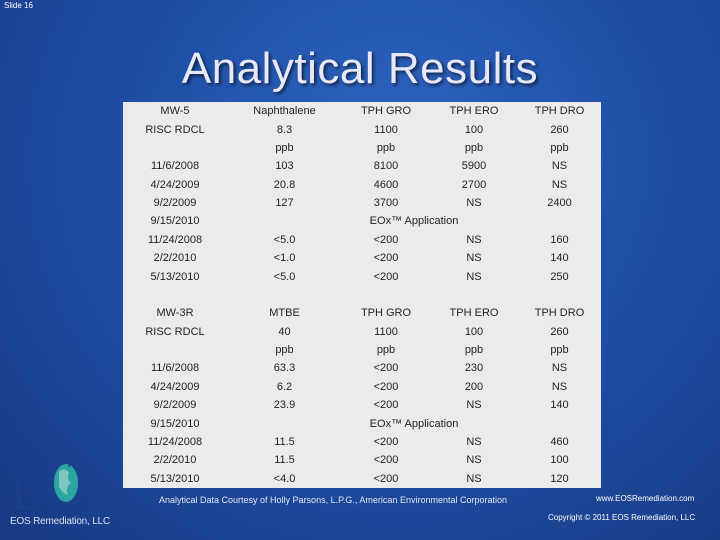  Describe the element at coordinates (474, 386) in the screenshot. I see `table-cell: 200` at that location.